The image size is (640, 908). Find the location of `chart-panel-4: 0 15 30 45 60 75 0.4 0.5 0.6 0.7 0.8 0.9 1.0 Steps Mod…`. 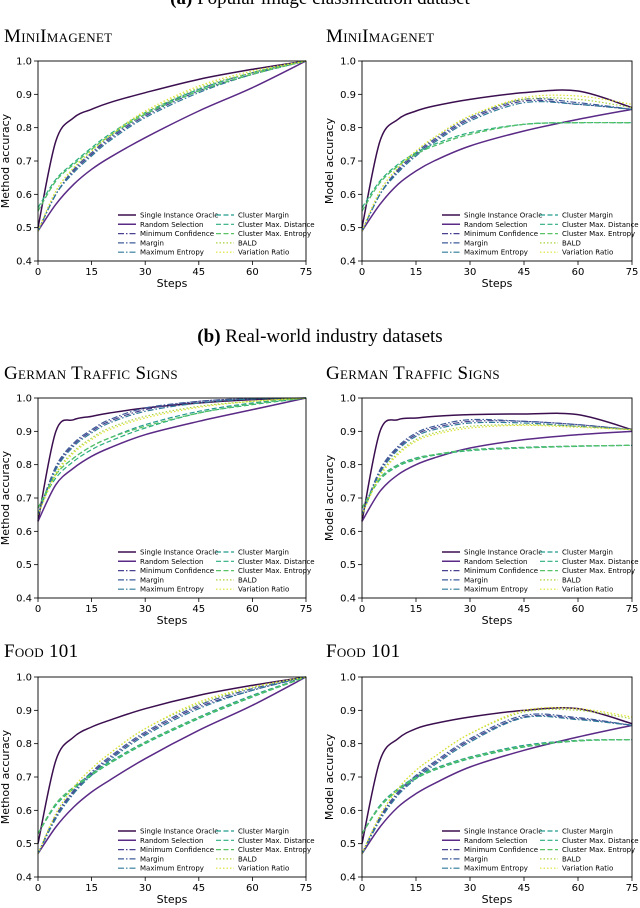

chart-panel-4: 0 15 30 45 60 75 0.4 0.5 0.6 0.7 0.8 0.9 1.0 Steps Mod… is located at coordinates (481, 511).